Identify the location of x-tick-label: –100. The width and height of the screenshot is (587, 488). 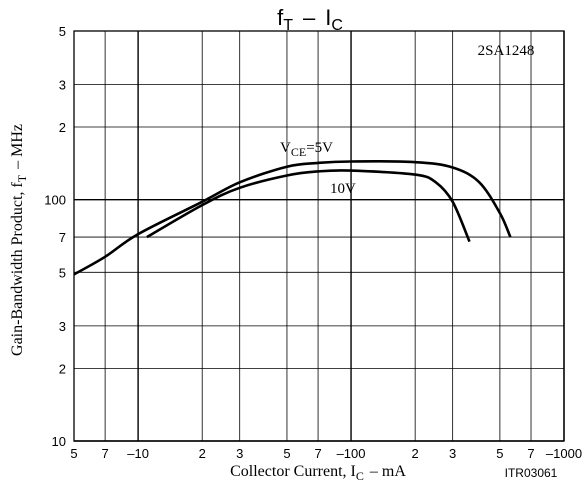
(351, 453).